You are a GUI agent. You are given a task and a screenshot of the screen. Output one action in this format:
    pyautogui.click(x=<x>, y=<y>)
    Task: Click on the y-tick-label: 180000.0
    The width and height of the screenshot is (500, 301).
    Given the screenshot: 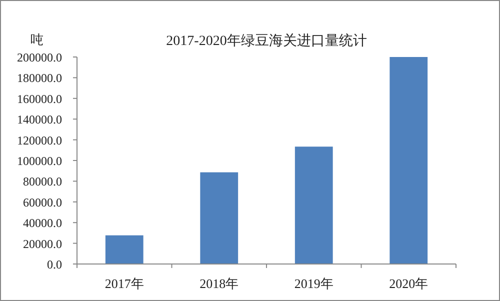 What is the action you would take?
    pyautogui.click(x=39, y=78)
    